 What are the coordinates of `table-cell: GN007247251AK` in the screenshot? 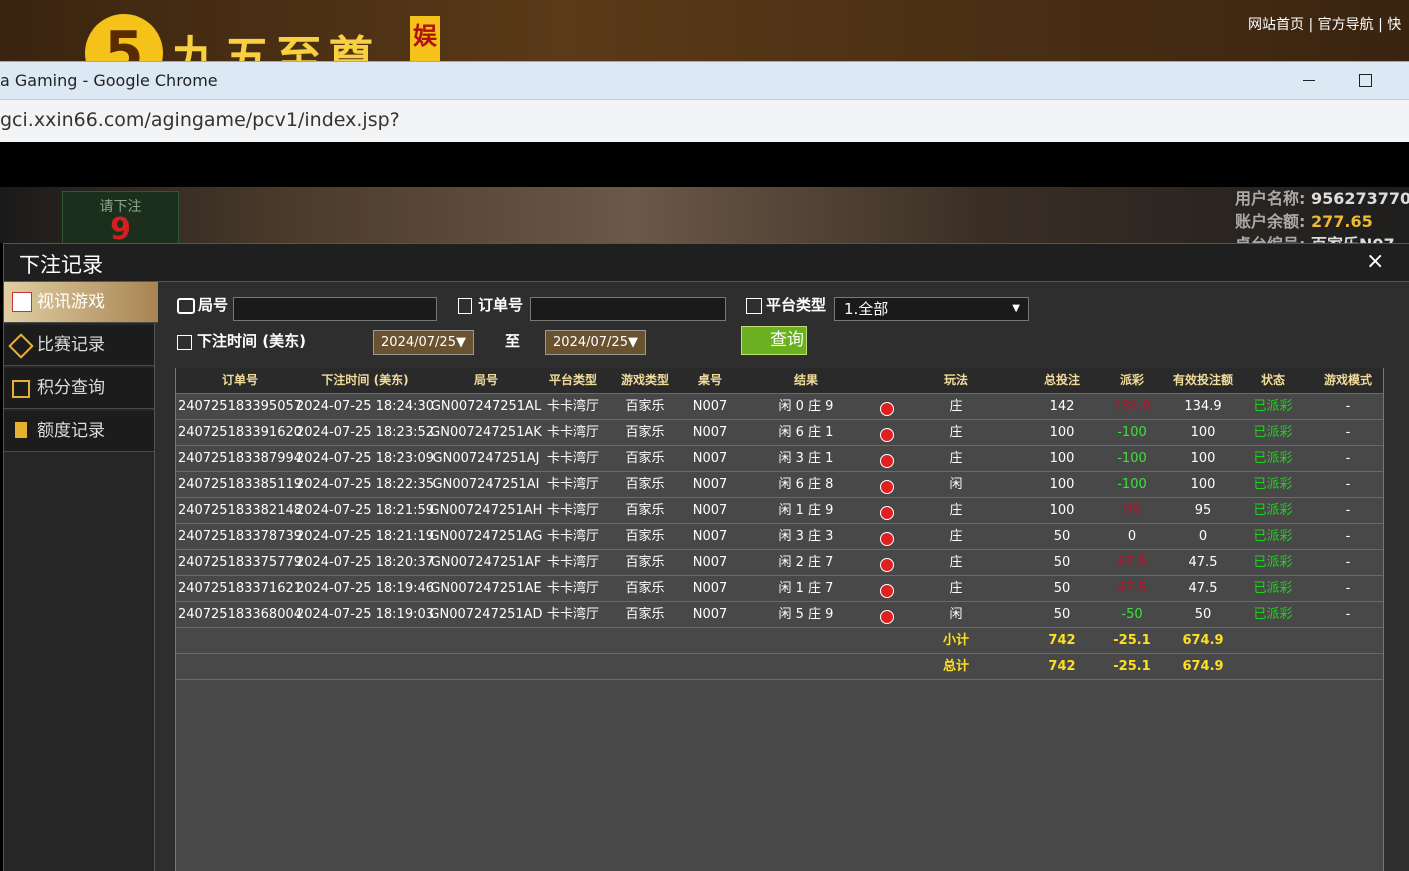 It's located at (486, 432).